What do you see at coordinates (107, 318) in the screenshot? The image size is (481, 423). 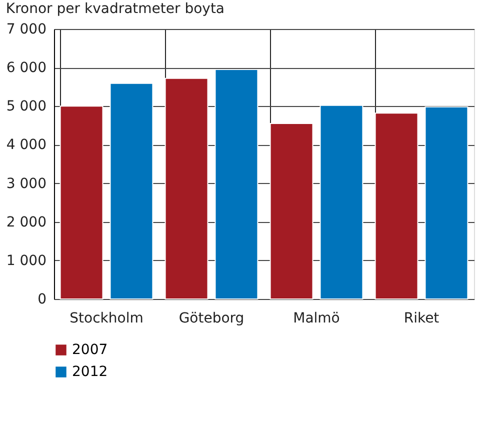 I see `x-tick-label: Stockholm` at bounding box center [107, 318].